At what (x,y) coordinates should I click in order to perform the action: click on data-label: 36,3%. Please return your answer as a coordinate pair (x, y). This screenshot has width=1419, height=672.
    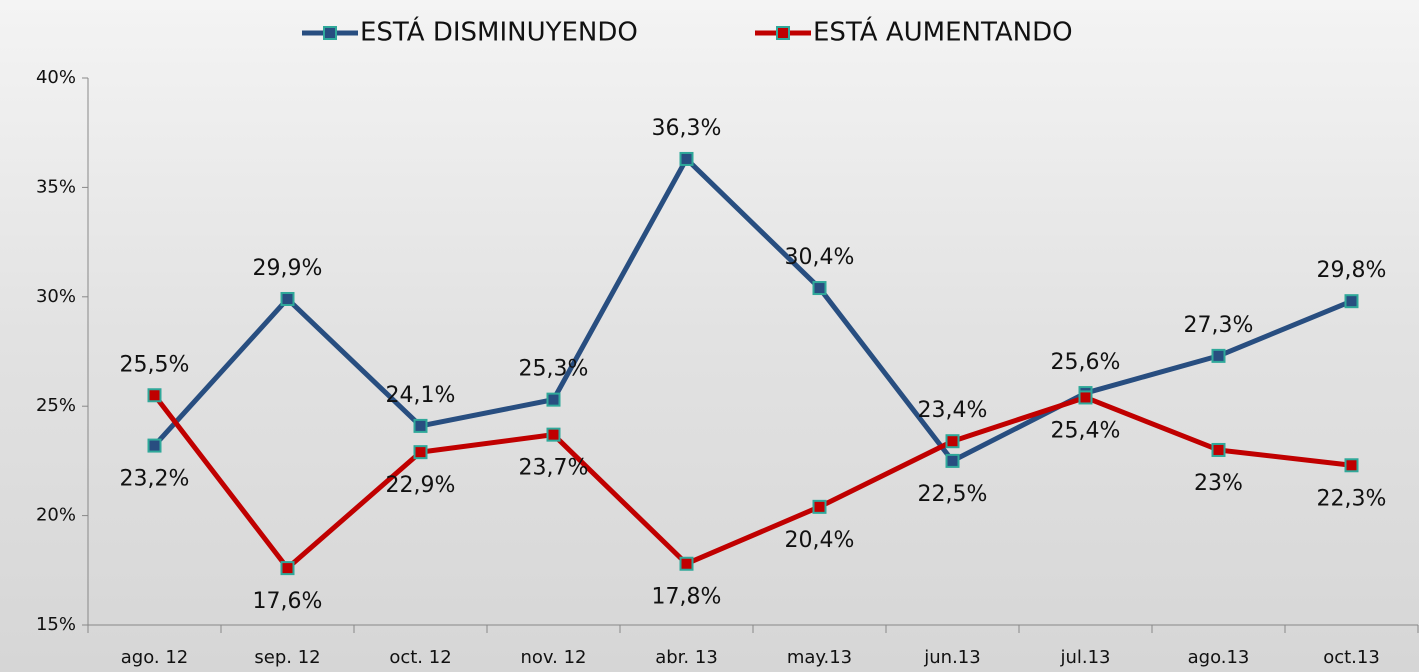
    Looking at the image, I should click on (687, 128).